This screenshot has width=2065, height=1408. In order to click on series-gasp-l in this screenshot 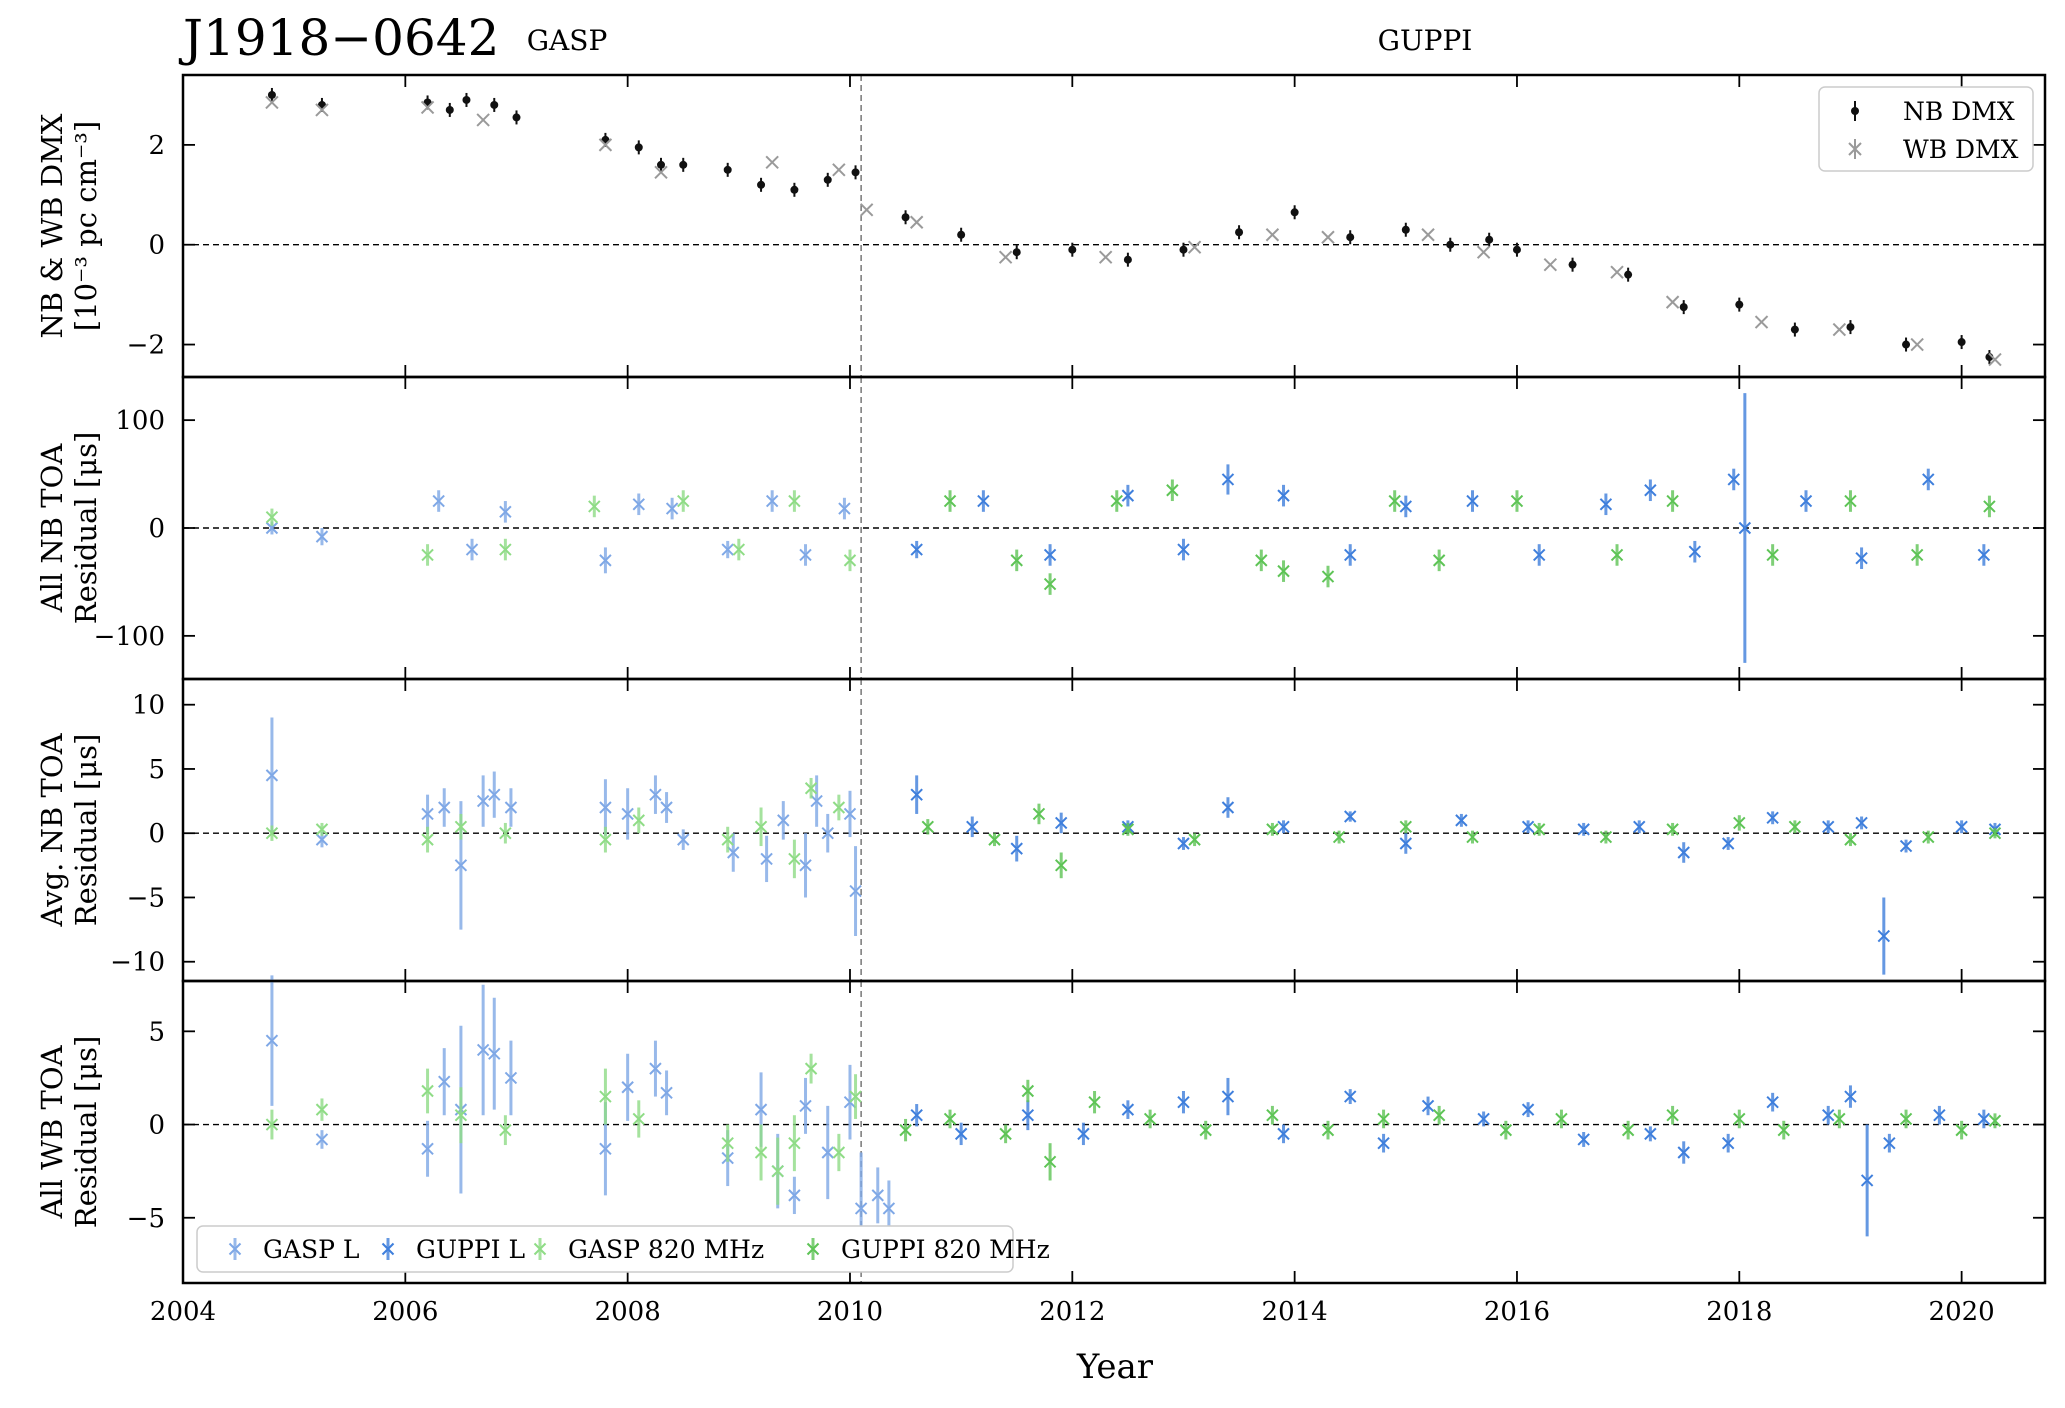, I will do `click(580, 1120)`.